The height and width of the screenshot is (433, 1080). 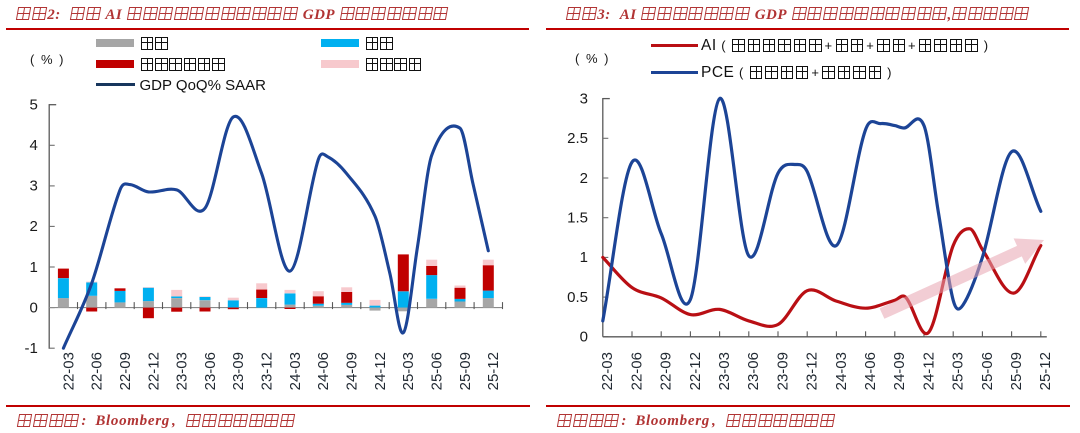 What do you see at coordinates (30, 348) in the screenshot?
I see `svg-text: -1` at bounding box center [30, 348].